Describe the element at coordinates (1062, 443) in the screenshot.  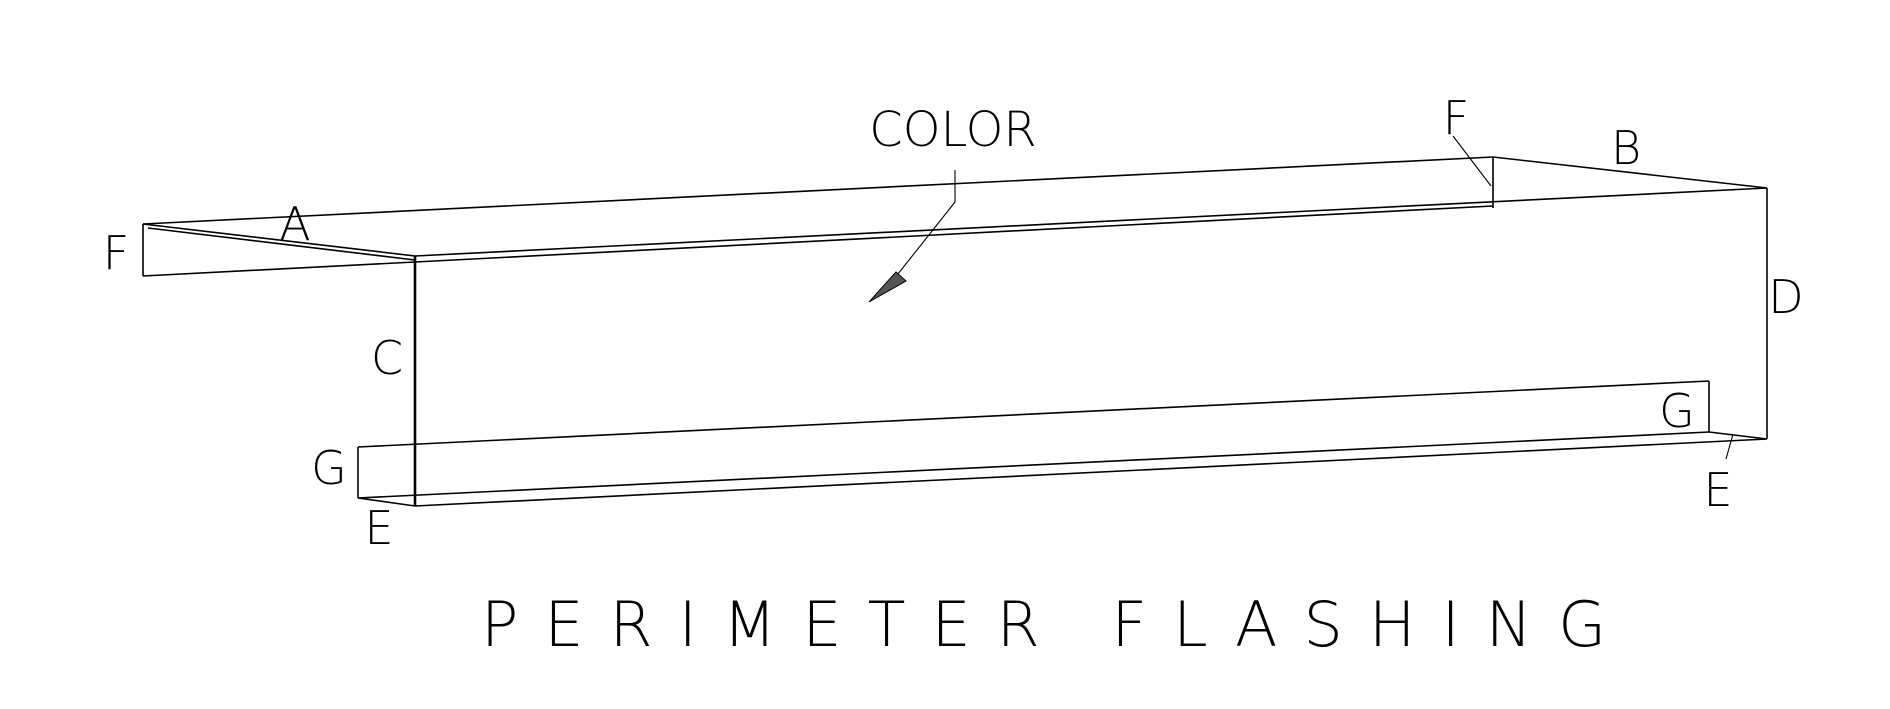
I see `bottom-drip` at that location.